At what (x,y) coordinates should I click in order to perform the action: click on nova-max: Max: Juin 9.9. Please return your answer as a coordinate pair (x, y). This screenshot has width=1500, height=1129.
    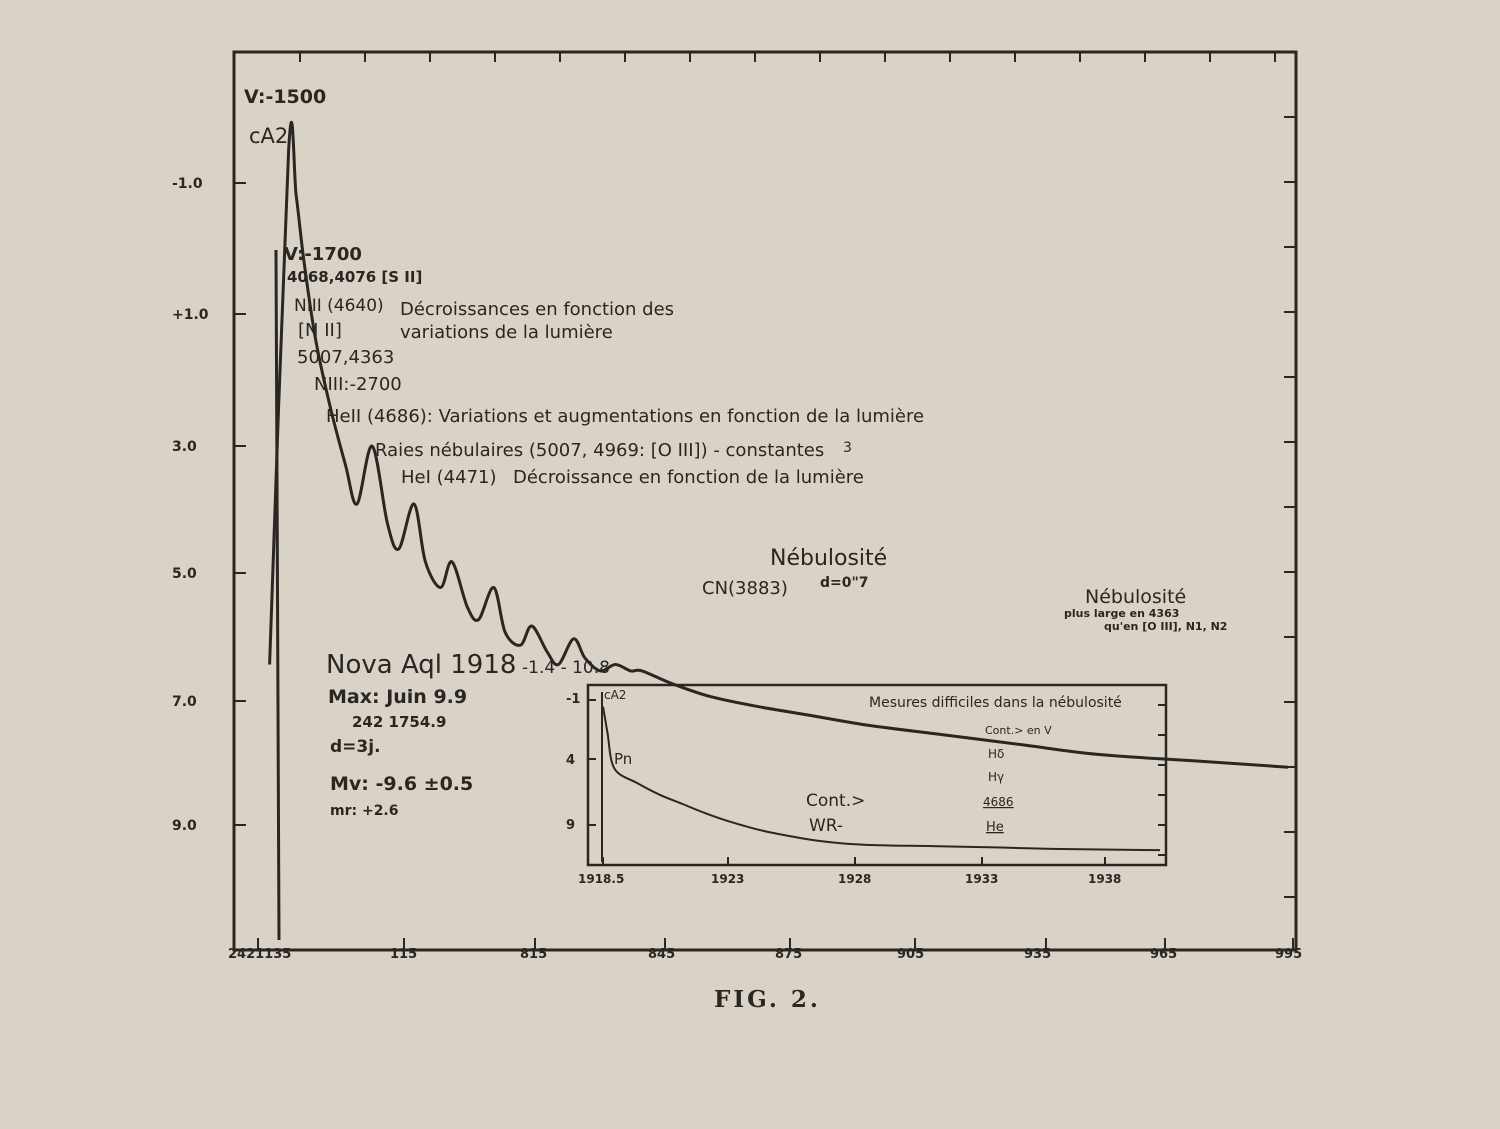
    Looking at the image, I should click on (397, 697).